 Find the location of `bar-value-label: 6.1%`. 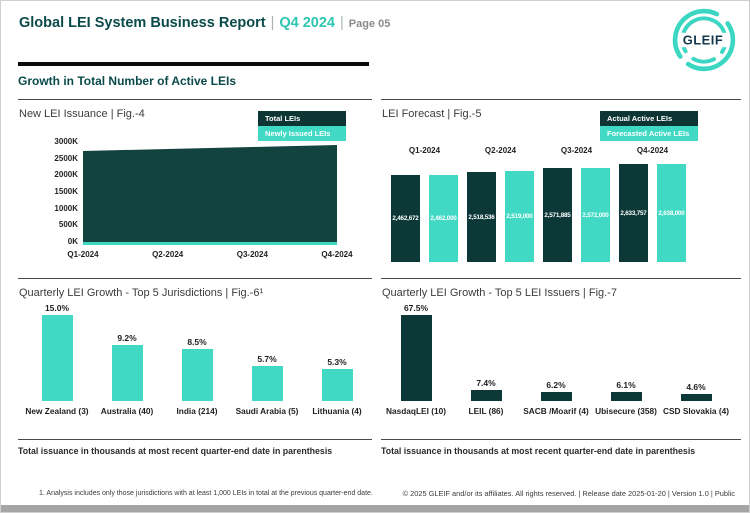

bar-value-label: 6.1% is located at coordinates (626, 385).